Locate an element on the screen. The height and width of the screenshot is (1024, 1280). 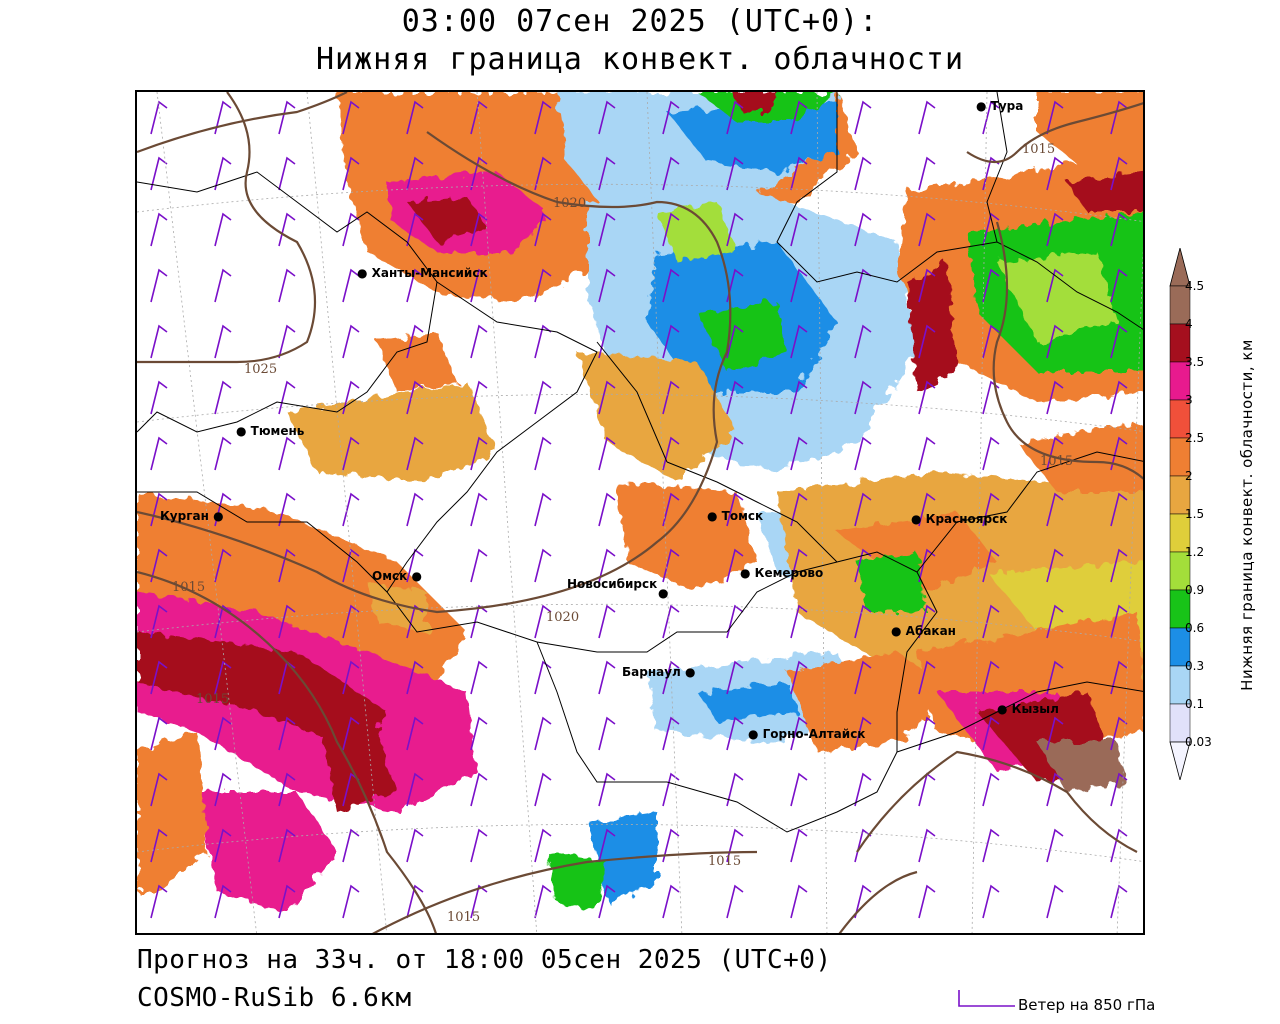
colorbar is located at coordinates (1180, 514).